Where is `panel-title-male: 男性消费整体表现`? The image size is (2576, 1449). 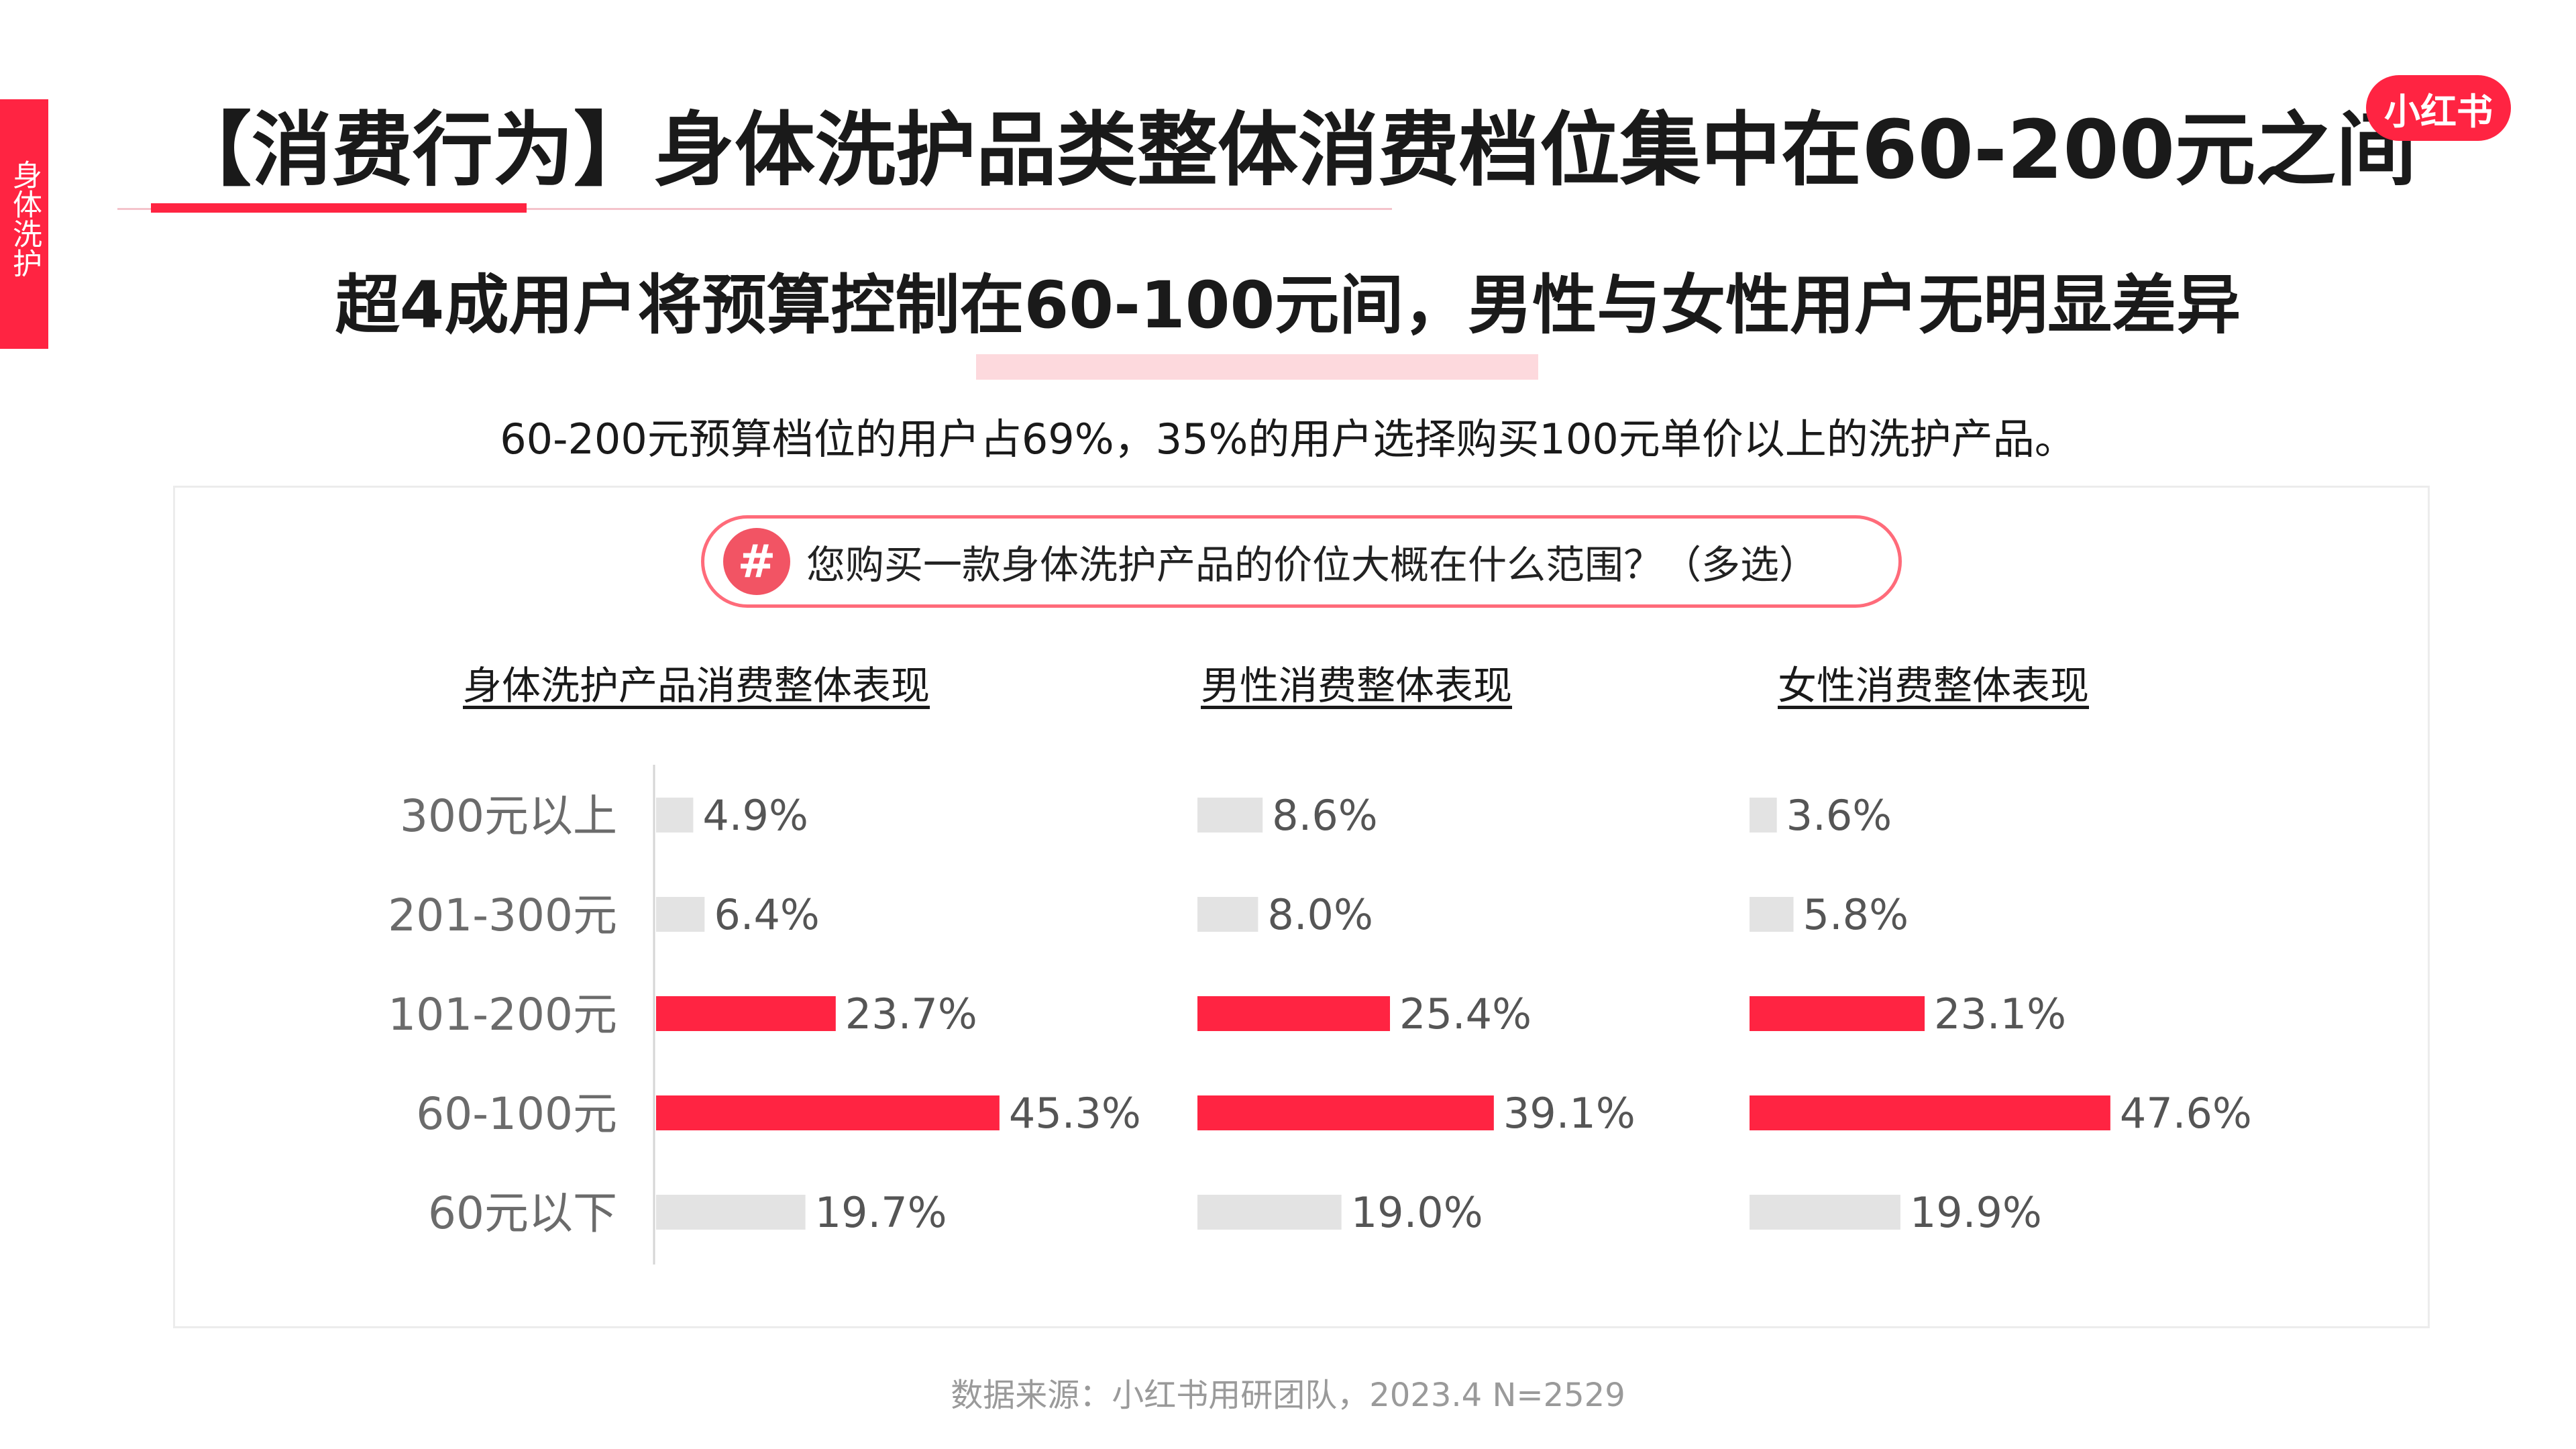 panel-title-male: 男性消费整体表现 is located at coordinates (1357, 685).